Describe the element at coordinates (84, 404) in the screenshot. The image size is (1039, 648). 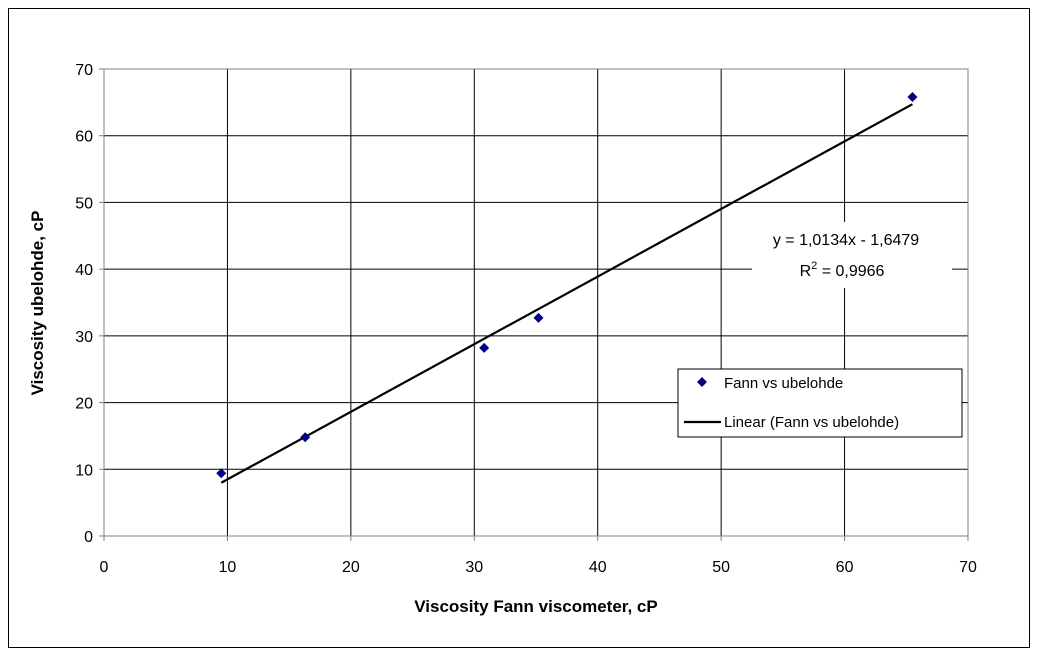
I see `y-tick-label: 20` at that location.